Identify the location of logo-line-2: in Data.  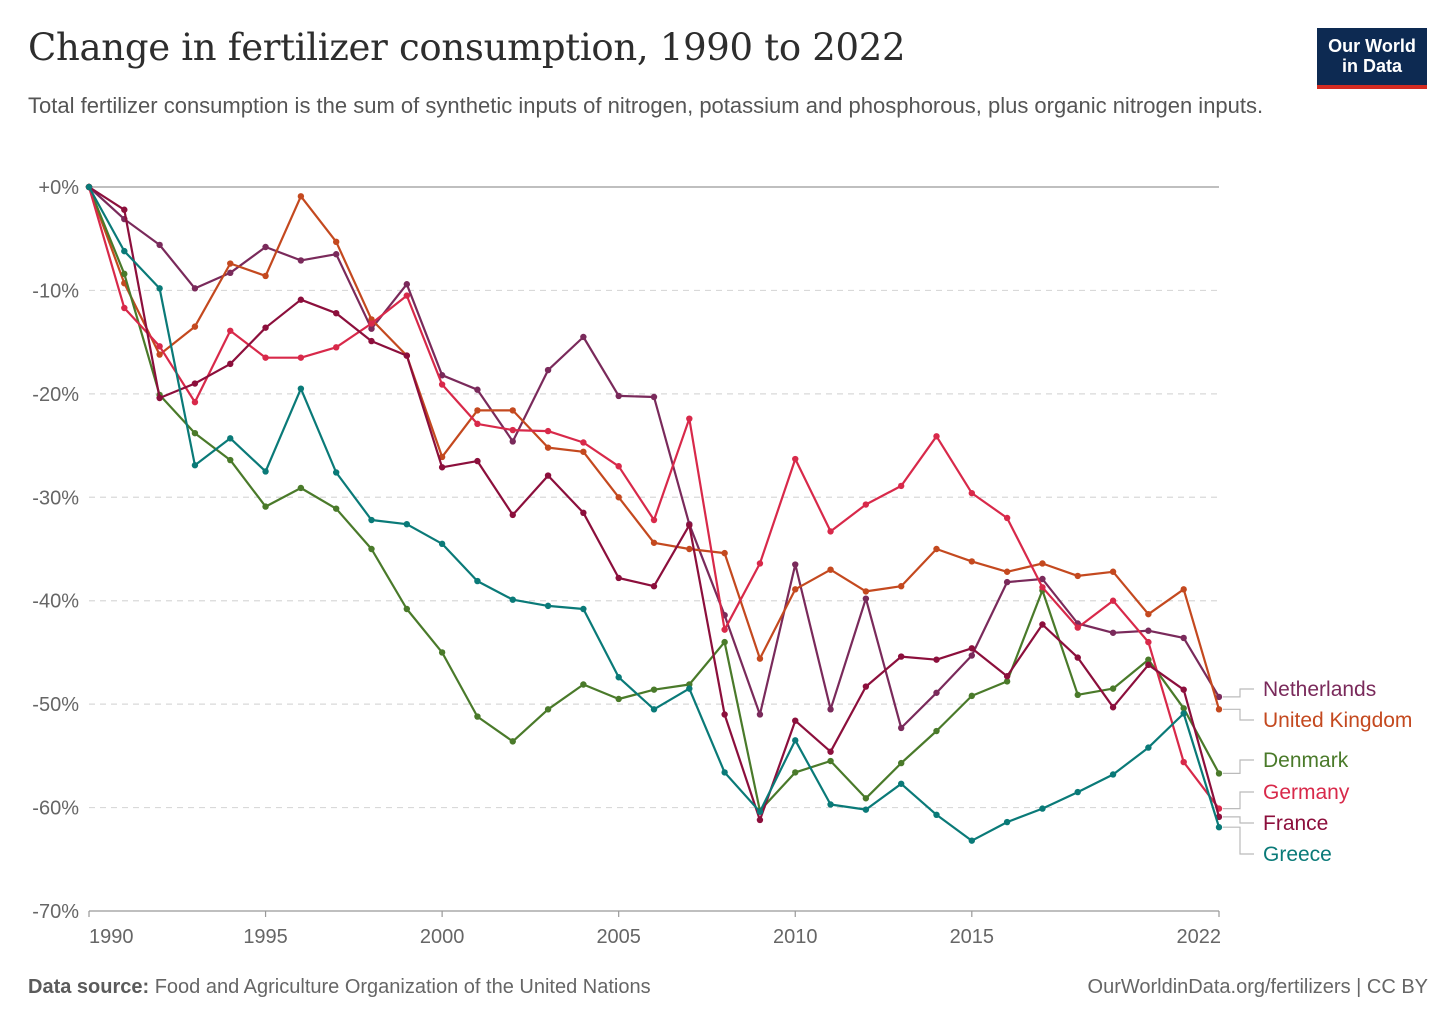
(1371, 66).